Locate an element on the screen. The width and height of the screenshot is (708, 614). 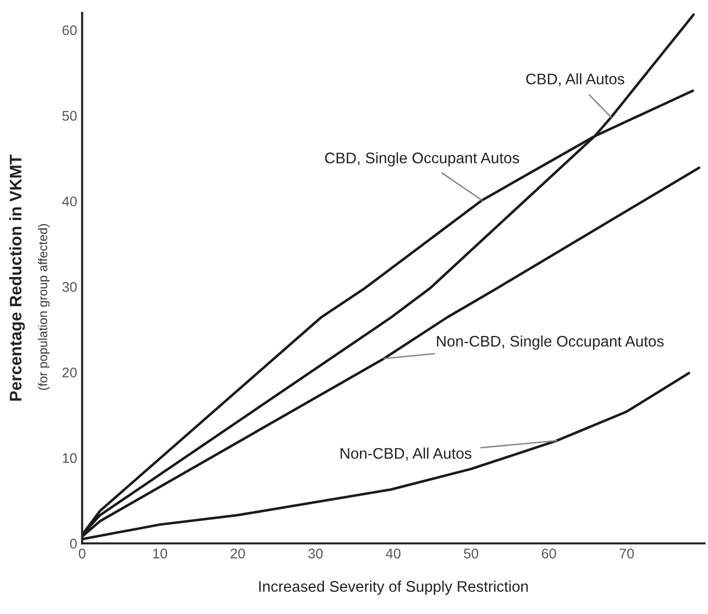
annotation: CBD, All Autos is located at coordinates (575, 79).